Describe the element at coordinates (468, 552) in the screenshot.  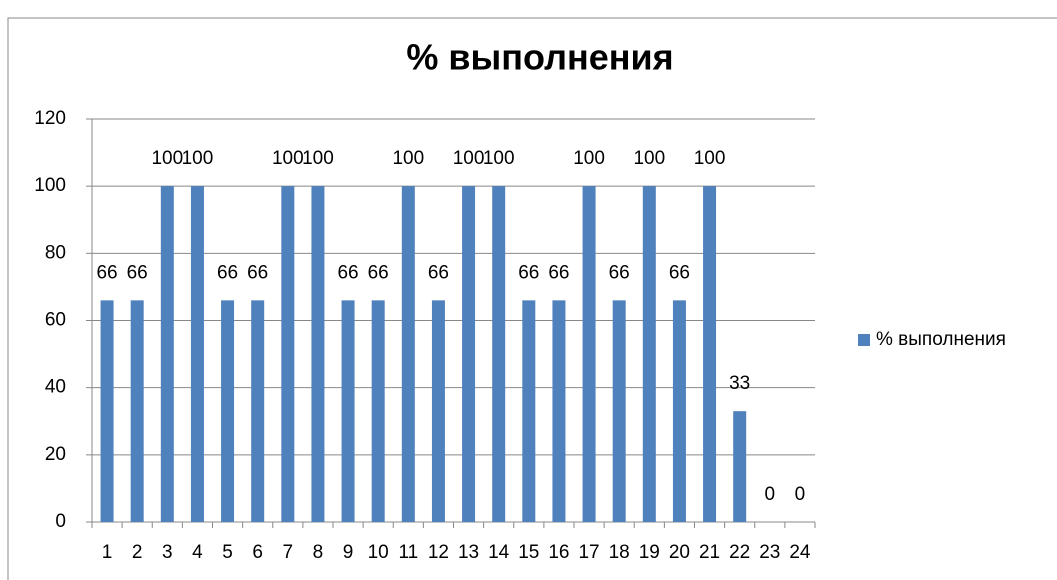
I see `x-tick-label: 13` at that location.